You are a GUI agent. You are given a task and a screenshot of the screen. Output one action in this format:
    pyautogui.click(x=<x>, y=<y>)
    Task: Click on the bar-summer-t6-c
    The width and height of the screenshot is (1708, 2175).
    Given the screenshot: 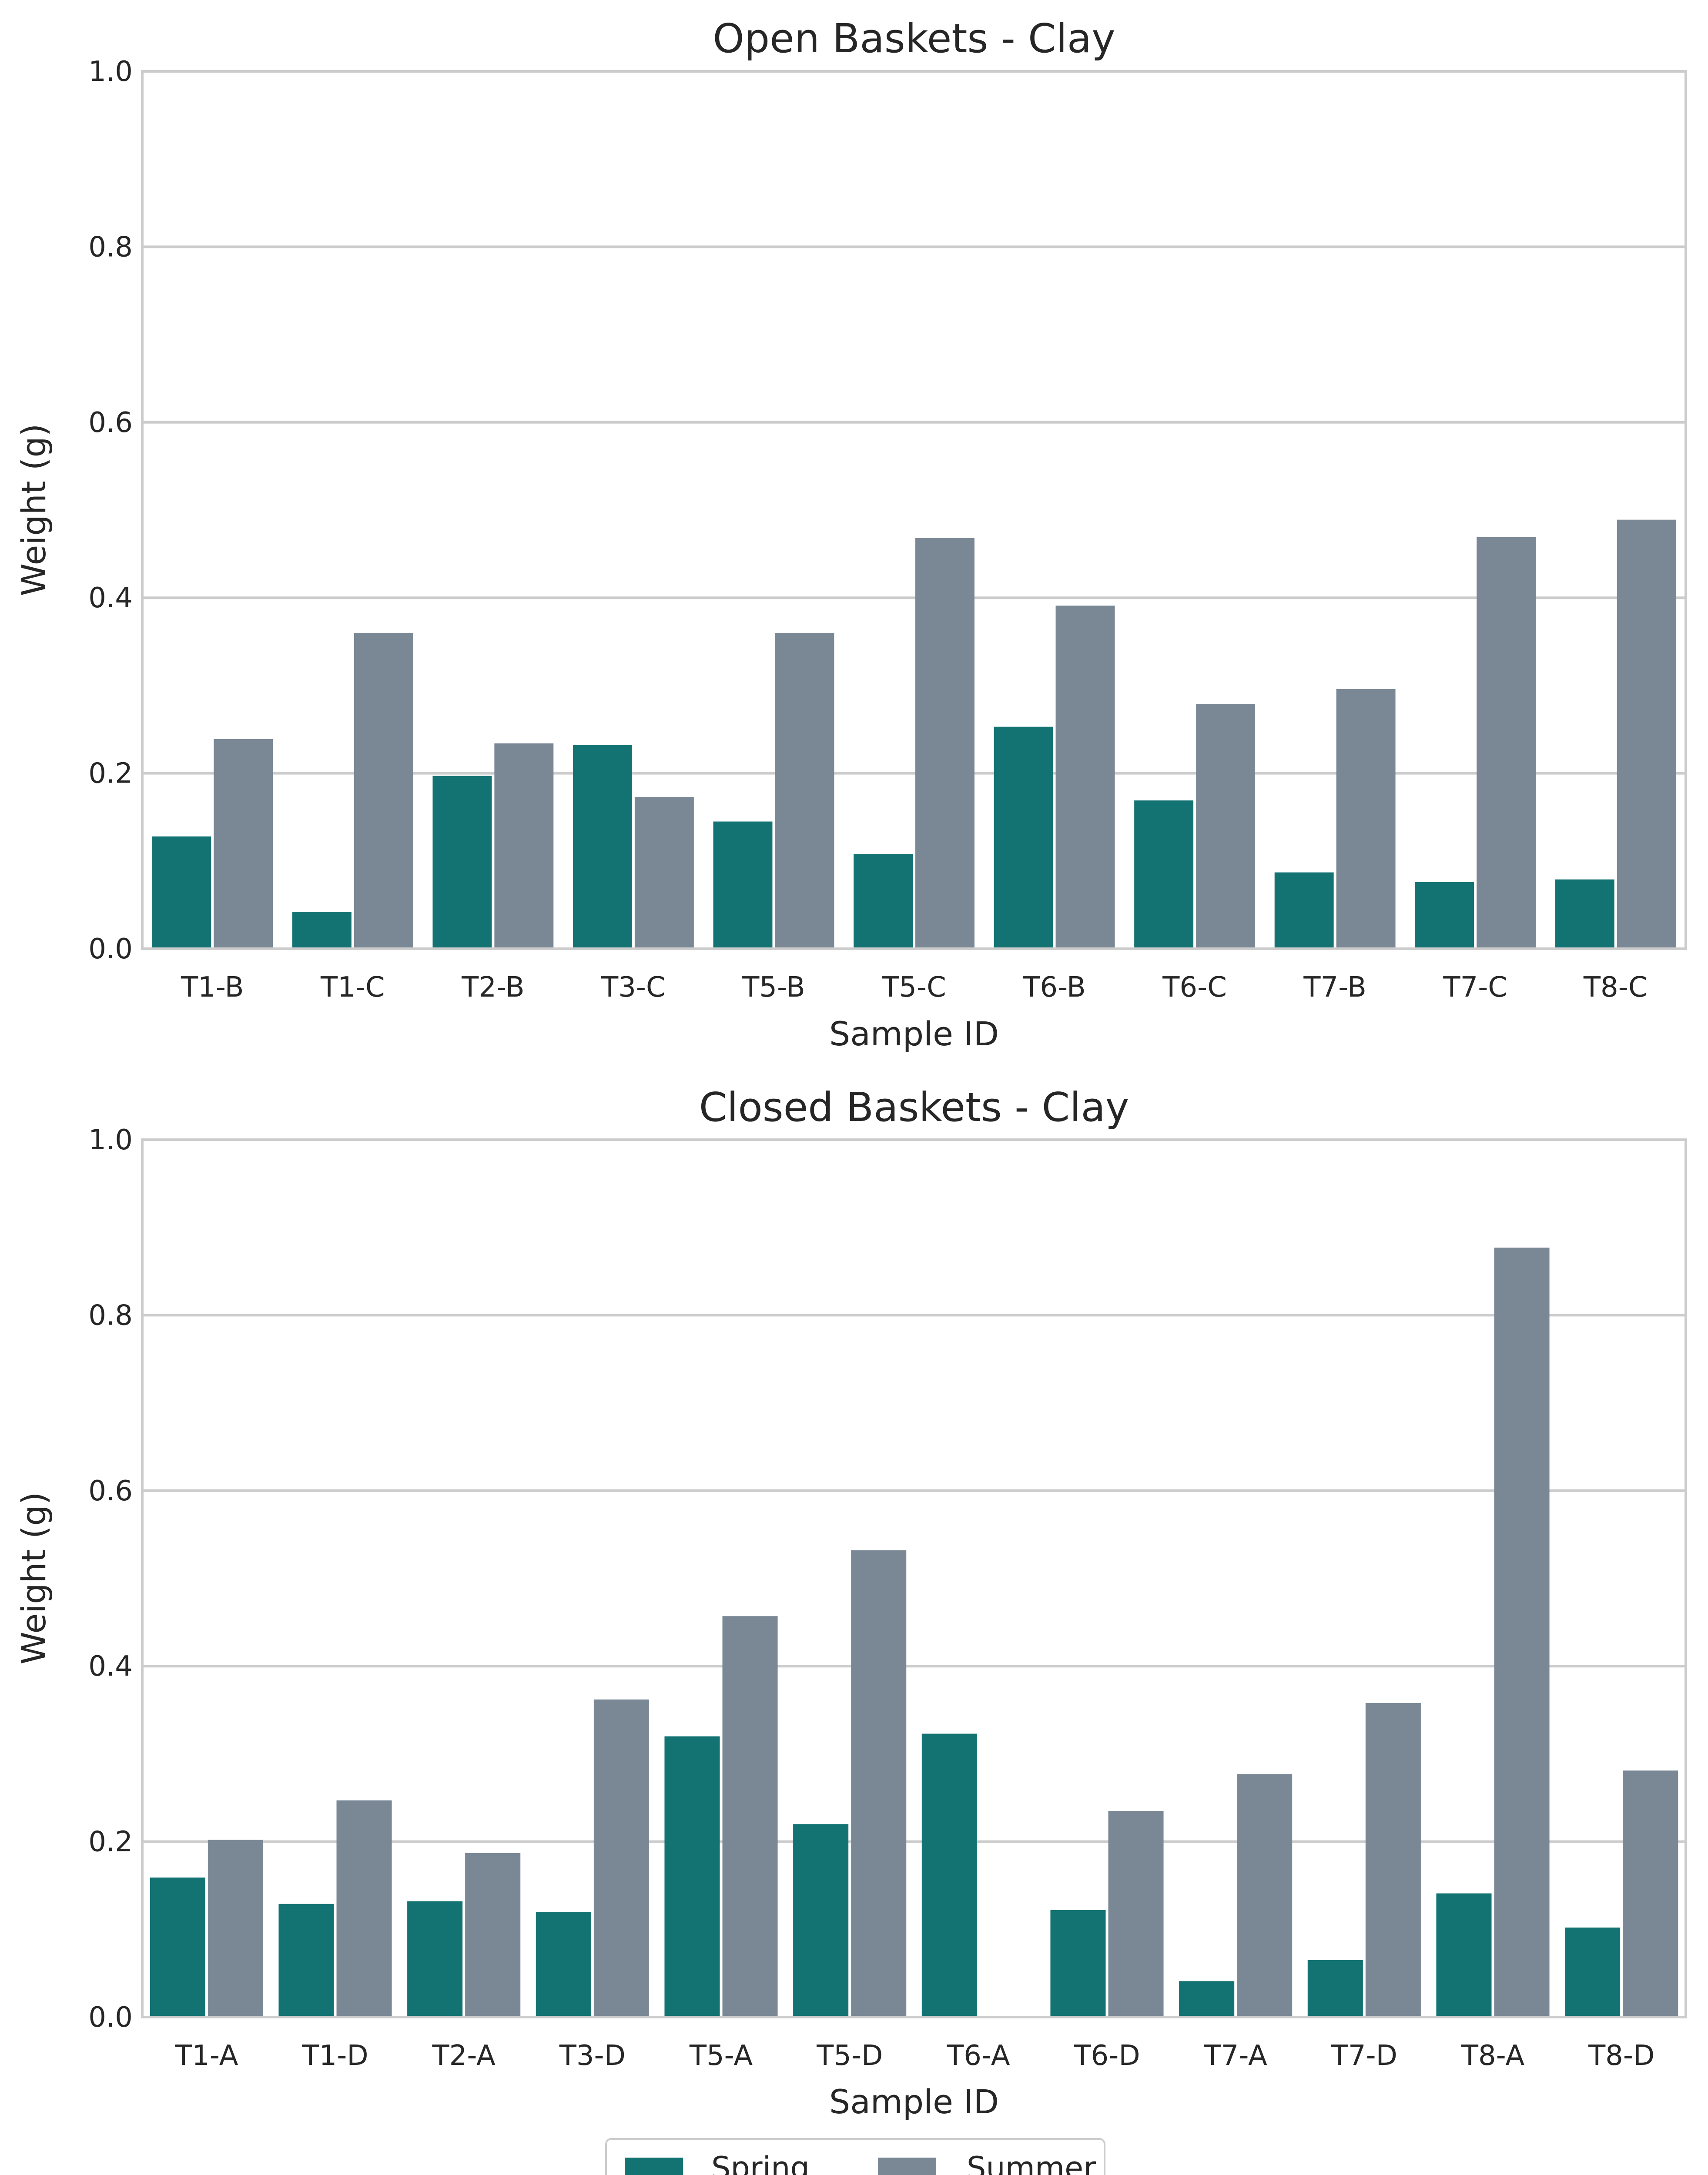 What is the action you would take?
    pyautogui.click(x=1226, y=826)
    